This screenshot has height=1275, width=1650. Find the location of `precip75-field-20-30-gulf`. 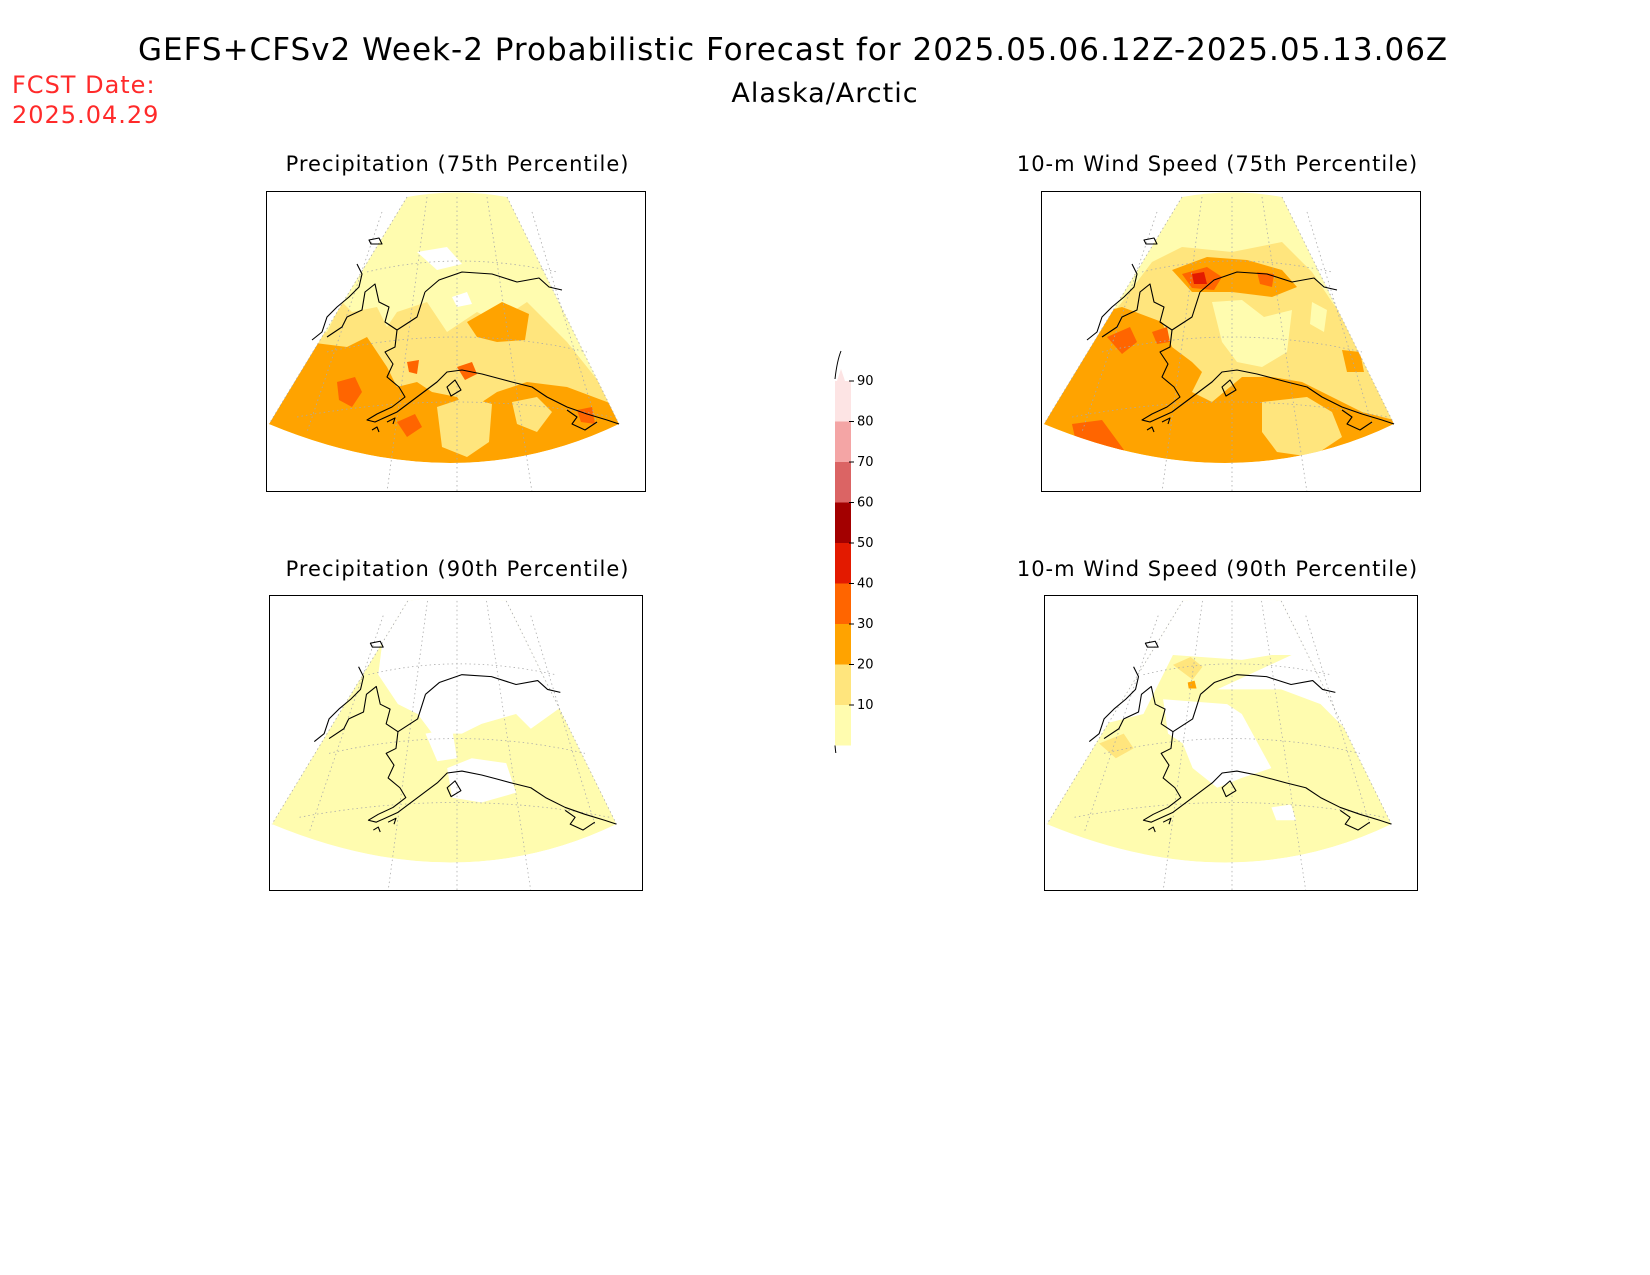

precip75-field-20-30-gulf is located at coordinates (464, 427).